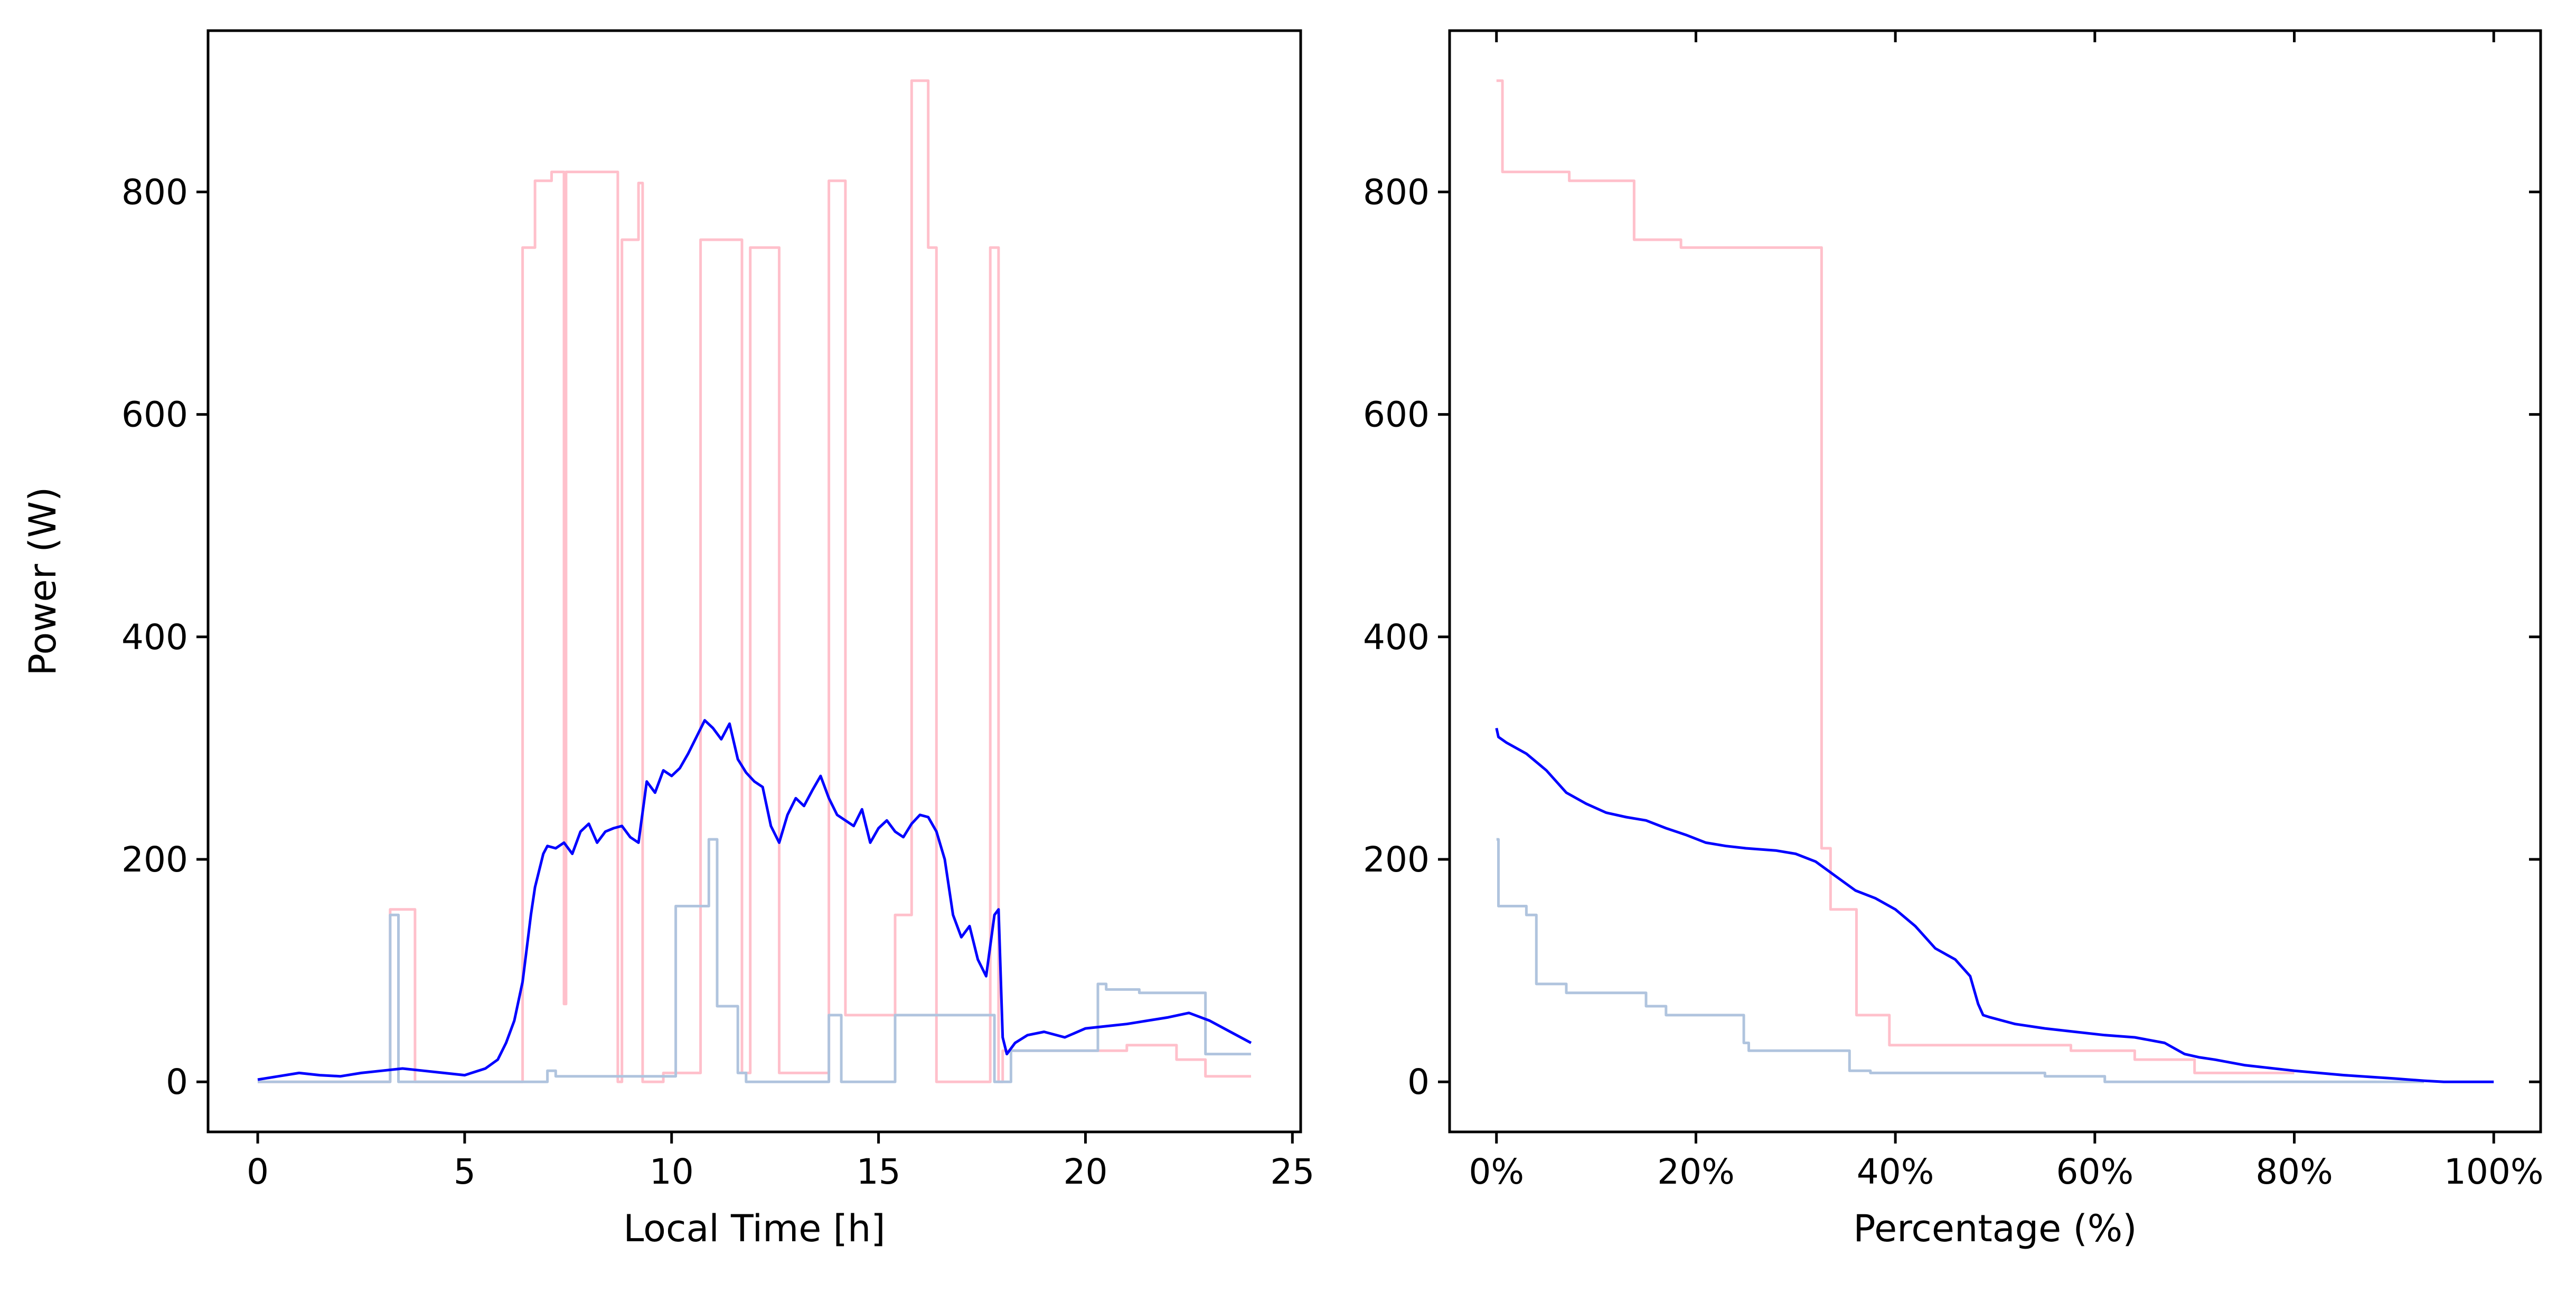 The image size is (2576, 1293). Describe the element at coordinates (1895, 1171) in the screenshot. I see `x-tick-label: 40%` at that location.